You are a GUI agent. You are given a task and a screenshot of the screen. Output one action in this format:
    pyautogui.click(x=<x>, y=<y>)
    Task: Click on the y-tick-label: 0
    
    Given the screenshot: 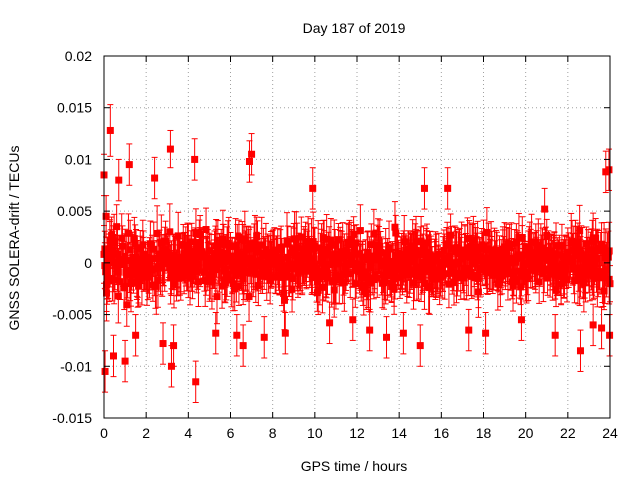 What is the action you would take?
    pyautogui.click(x=88, y=263)
    